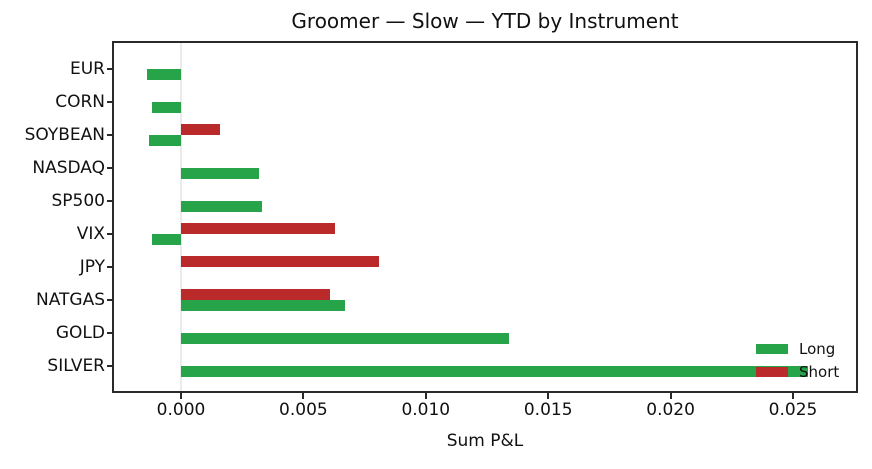 The height and width of the screenshot is (469, 872). What do you see at coordinates (256, 294) in the screenshot?
I see `bar-short-NATGAS` at bounding box center [256, 294].